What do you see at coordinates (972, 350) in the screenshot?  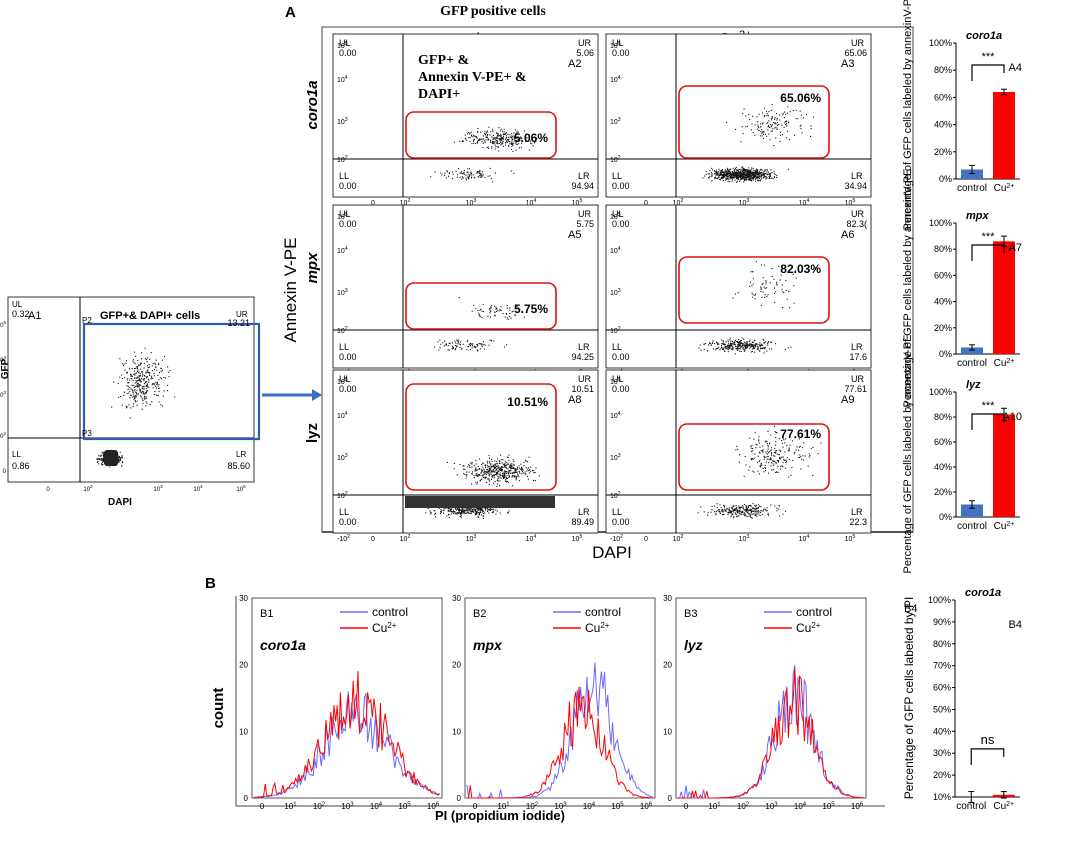 I see `bar-control` at bounding box center [972, 350].